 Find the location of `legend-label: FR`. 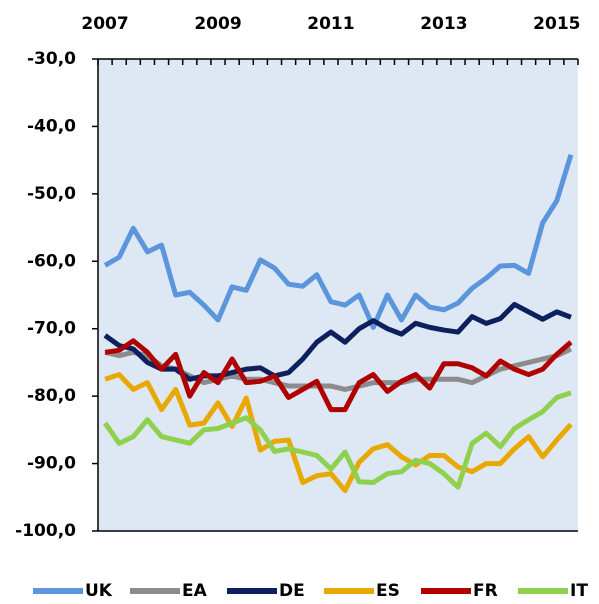

legend-label: FR is located at coordinates (485, 591).